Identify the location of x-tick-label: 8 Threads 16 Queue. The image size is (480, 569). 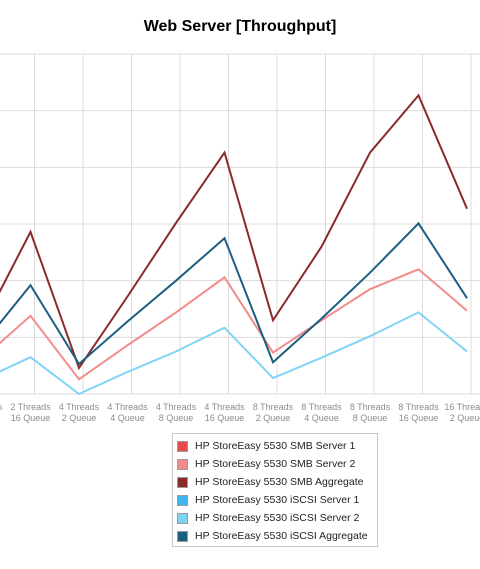
(418, 412).